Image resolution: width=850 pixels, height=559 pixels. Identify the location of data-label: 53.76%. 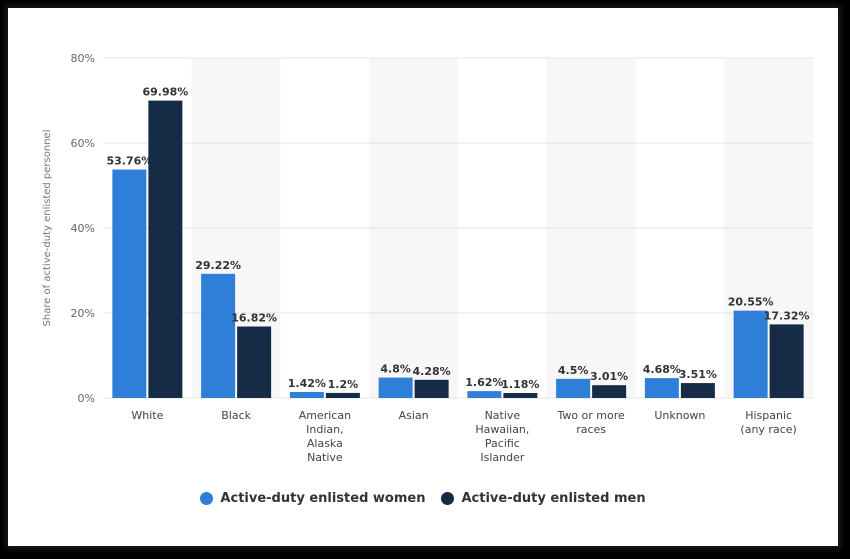
(129, 161).